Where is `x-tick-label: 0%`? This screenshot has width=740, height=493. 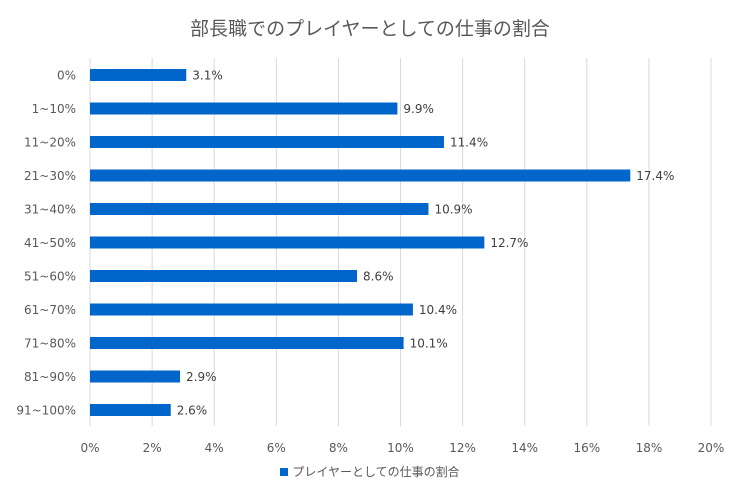
x-tick-label: 0% is located at coordinates (89, 448).